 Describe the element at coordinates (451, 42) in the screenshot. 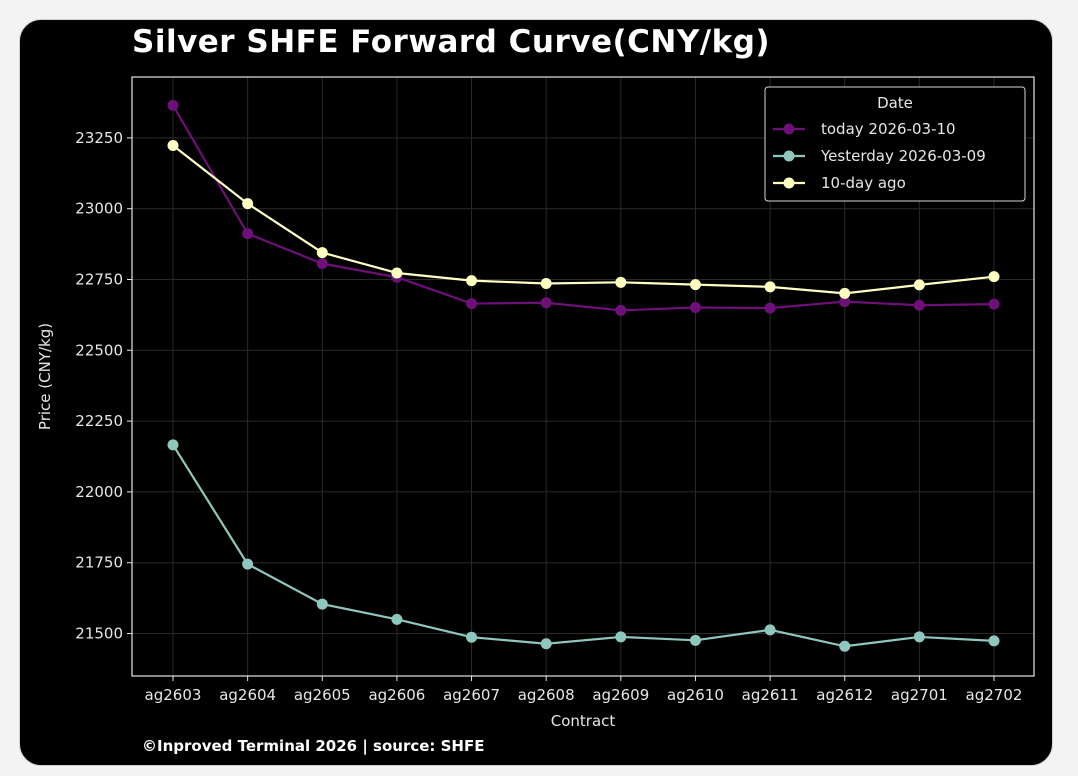

I see `chart-title: Silver SHFE Forward Curve(CNY/kg)` at that location.